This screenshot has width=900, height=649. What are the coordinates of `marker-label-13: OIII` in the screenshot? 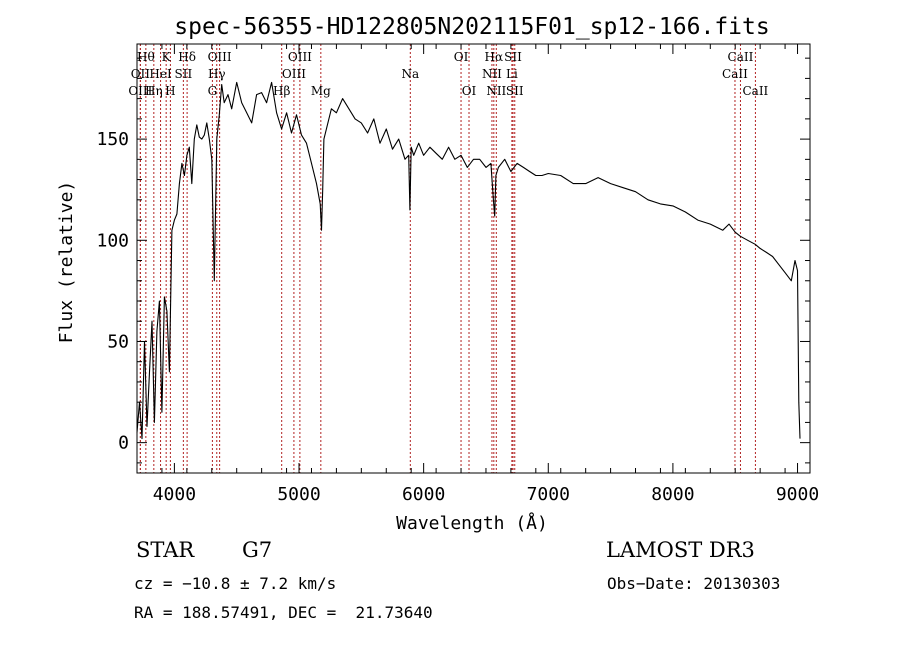 It's located at (294, 74).